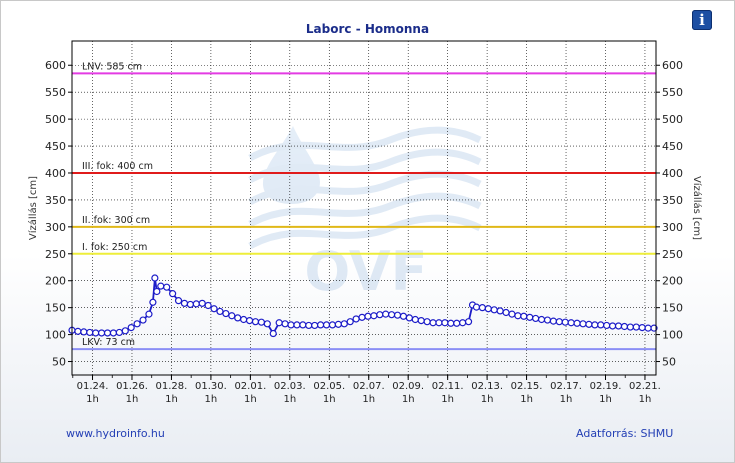 This screenshot has width=735, height=463. I want to click on x-tick-label-date: 02.03., so click(290, 386).